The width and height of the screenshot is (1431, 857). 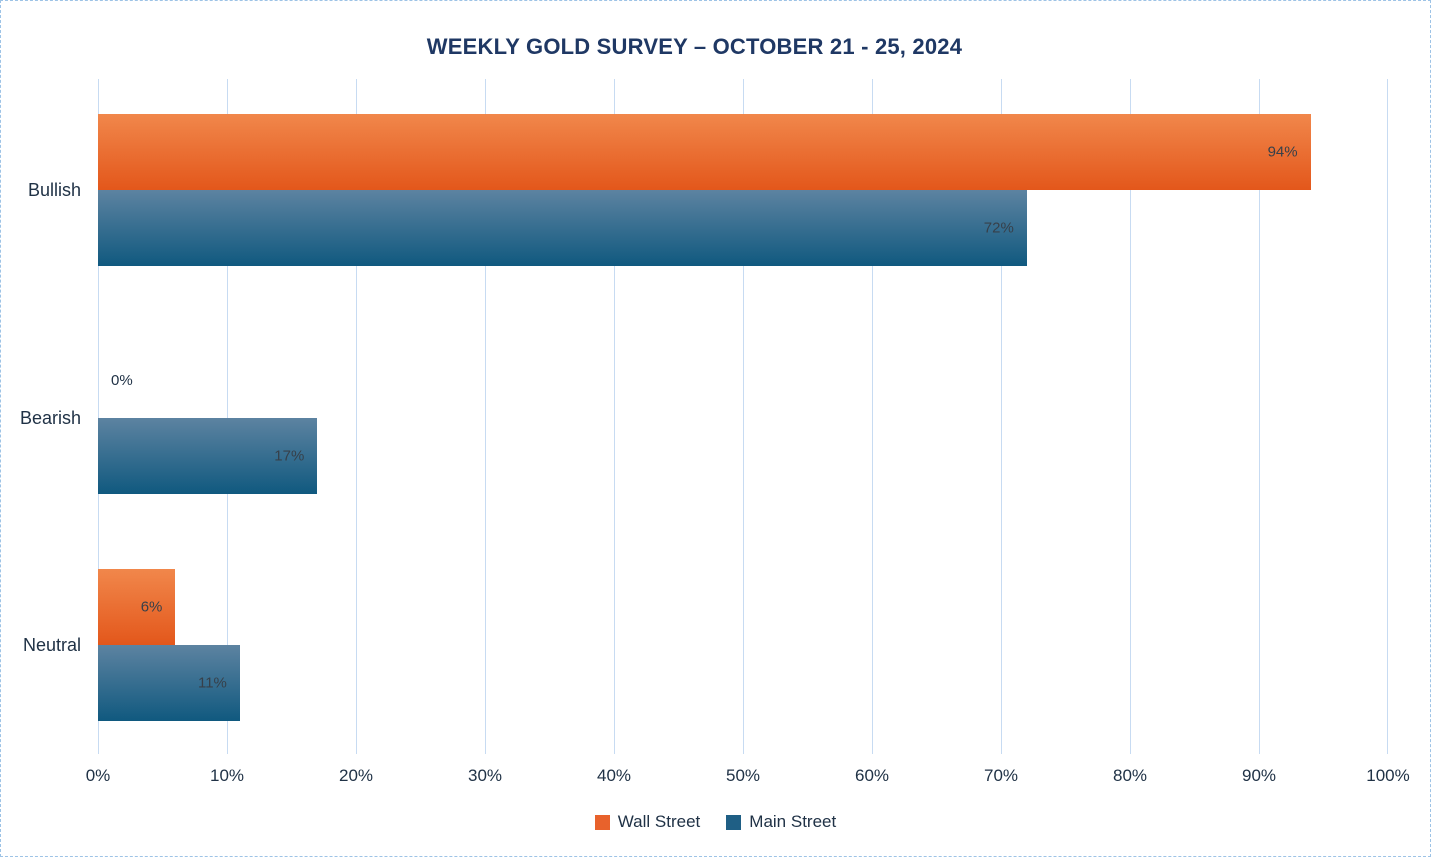 What do you see at coordinates (1388, 775) in the screenshot?
I see `x-axis-tick-label: 100%` at bounding box center [1388, 775].